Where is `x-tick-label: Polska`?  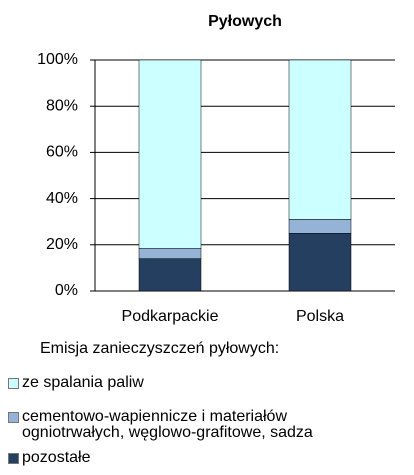
x-tick-label: Polska is located at coordinates (320, 316).